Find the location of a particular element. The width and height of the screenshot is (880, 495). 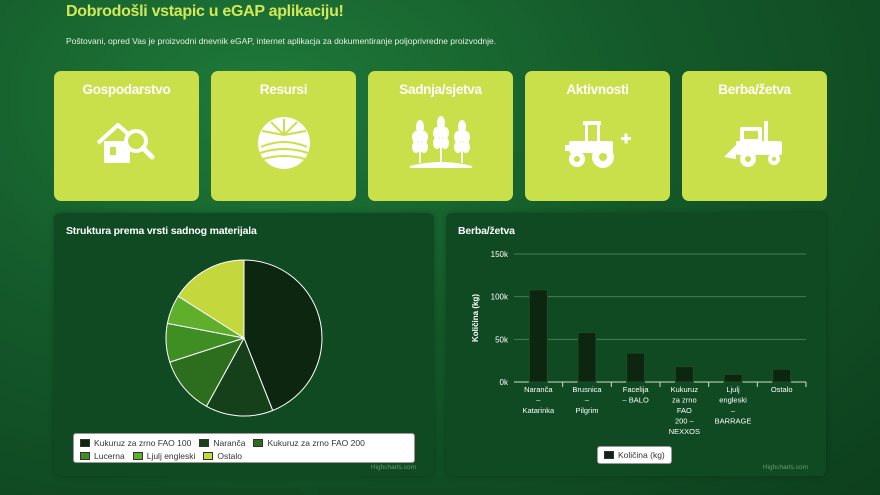

legend-label: Ostalo is located at coordinates (229, 455).